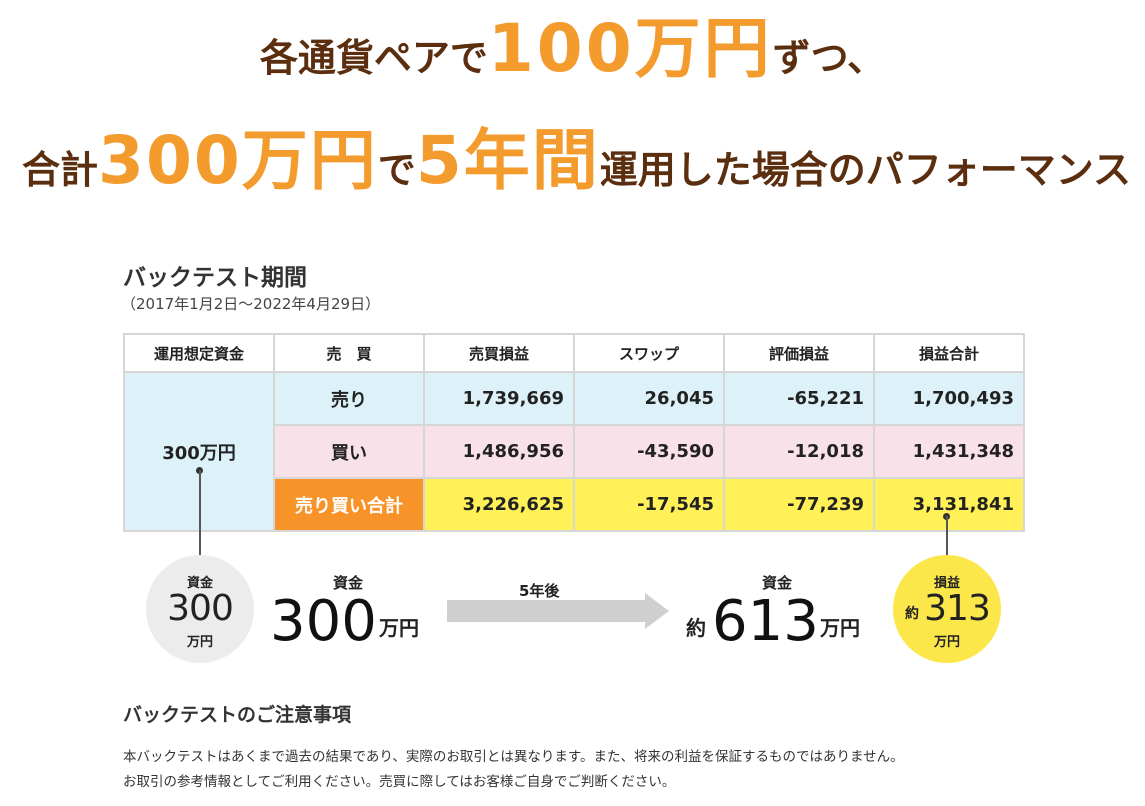 This screenshot has width=1145, height=806. Describe the element at coordinates (949, 398) in the screenshot. I see `total-pl-cell: 1,700,493` at that location.